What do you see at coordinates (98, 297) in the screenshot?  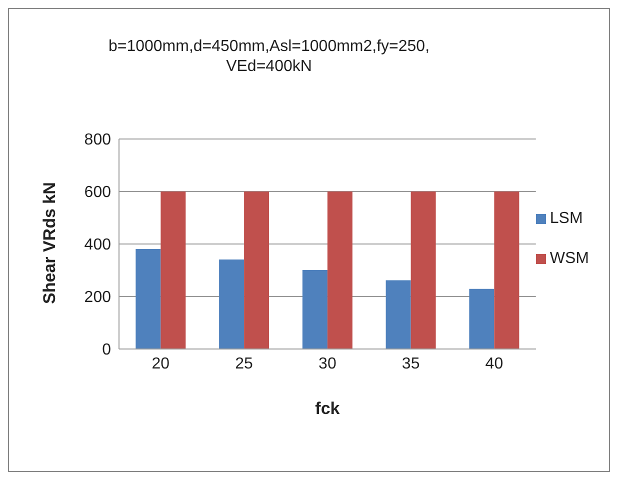 I see `y-tick-label: 200` at bounding box center [98, 297].